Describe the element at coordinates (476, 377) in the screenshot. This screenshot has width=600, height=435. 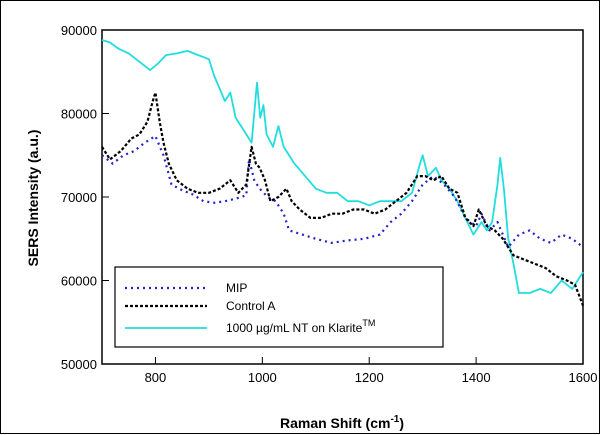
I see `x-tick-label: 1400` at that location.